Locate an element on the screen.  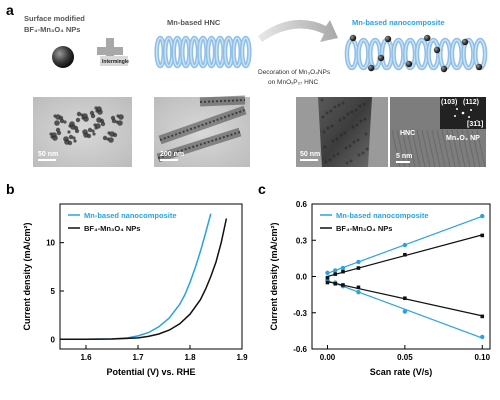
hnc-helix-icon is located at coordinates (203, 52).